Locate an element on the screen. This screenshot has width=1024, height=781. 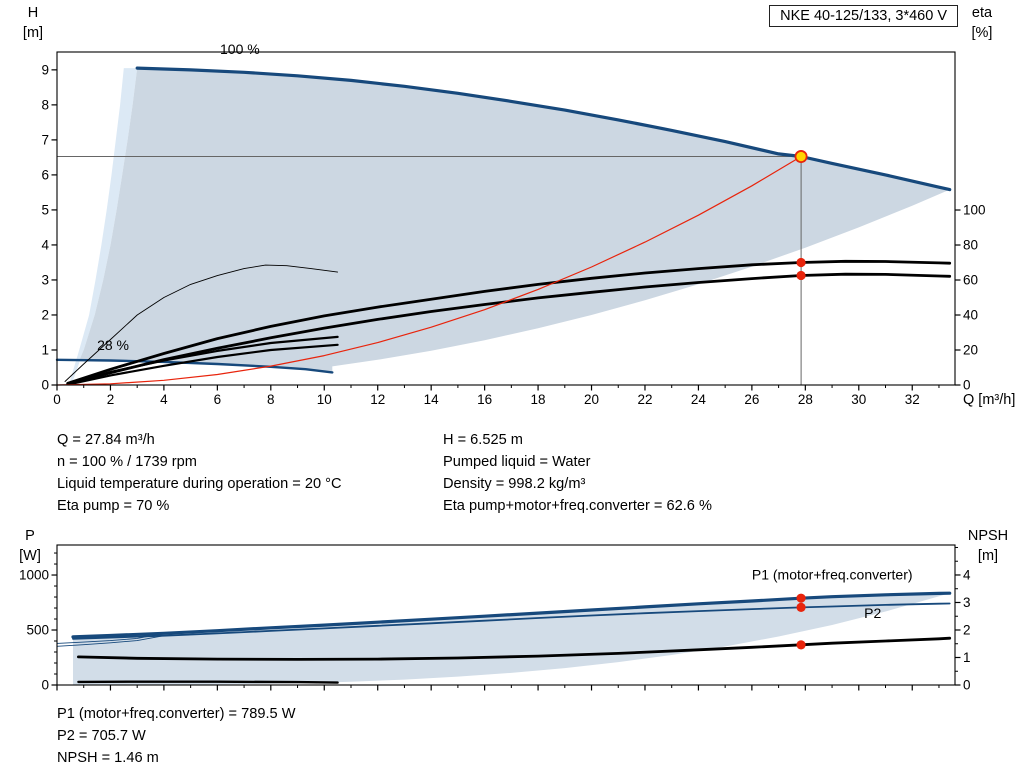
y-left-tick-label: 1 is located at coordinates (45, 349).